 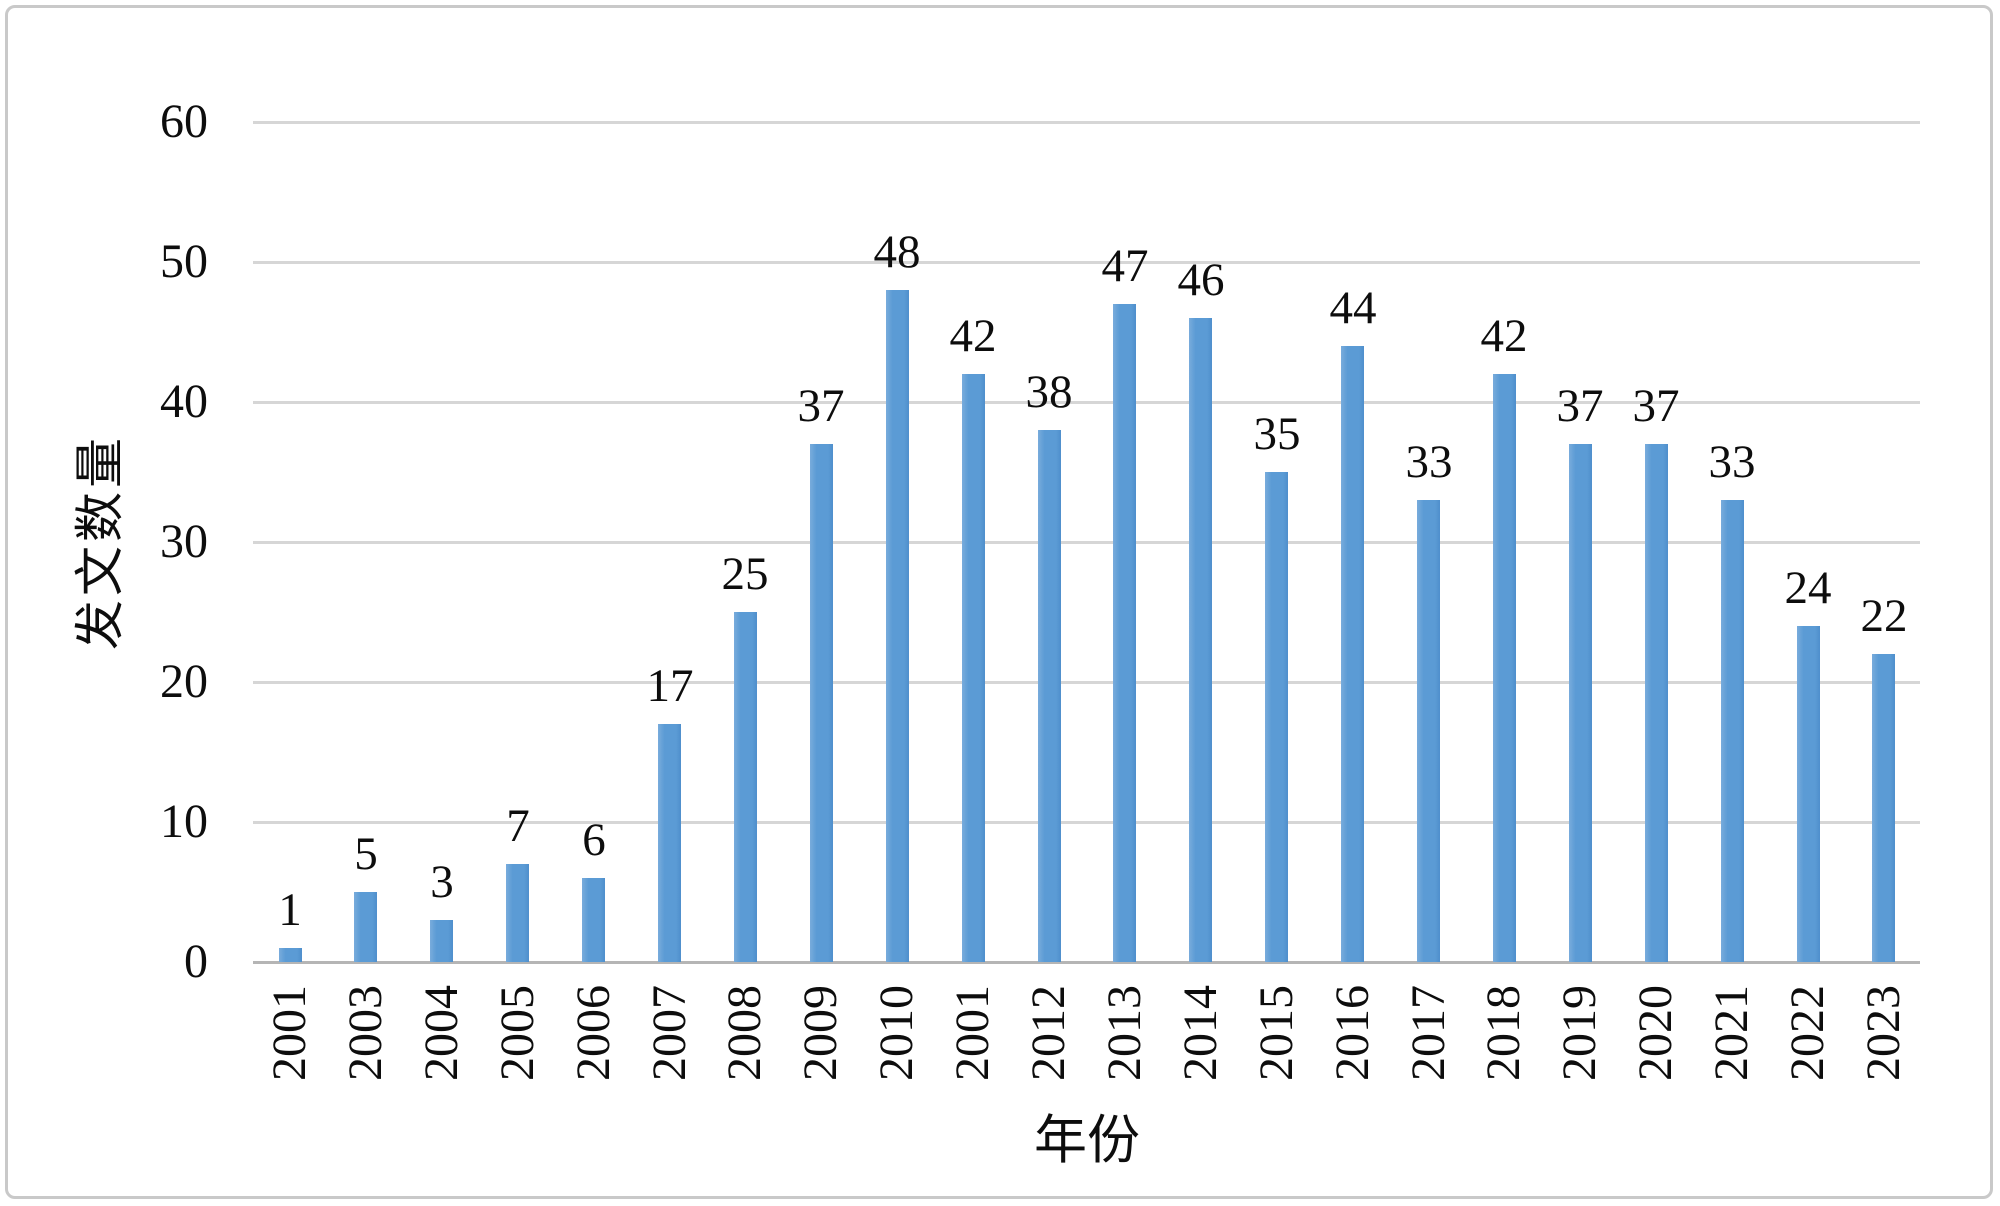 I want to click on x-tick-label-21: 2023, so click(x=1883, y=1033).